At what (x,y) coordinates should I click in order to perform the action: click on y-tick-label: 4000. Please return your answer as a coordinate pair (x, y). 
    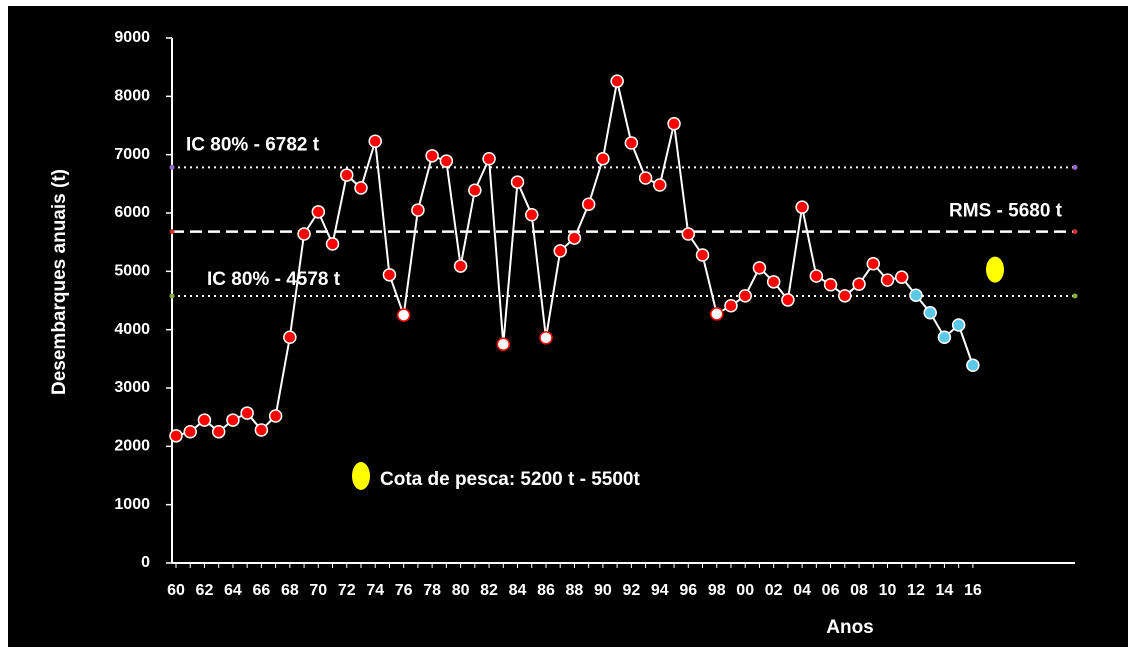
    Looking at the image, I should click on (132, 329).